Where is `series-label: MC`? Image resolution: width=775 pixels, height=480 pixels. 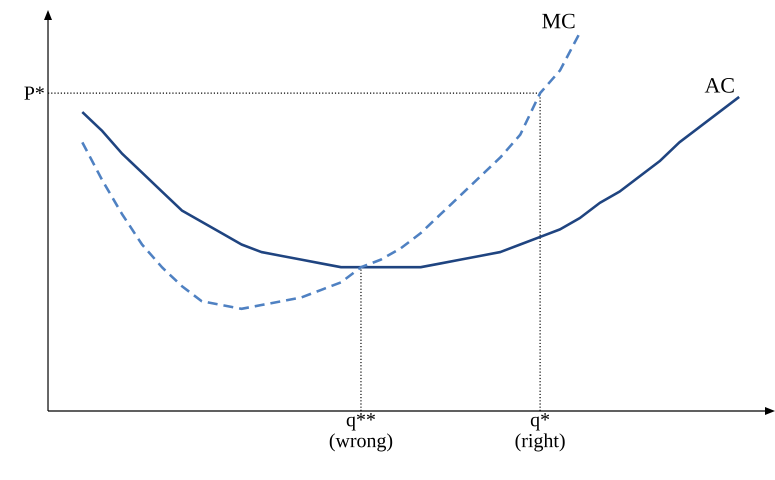 series-label: MC is located at coordinates (558, 21).